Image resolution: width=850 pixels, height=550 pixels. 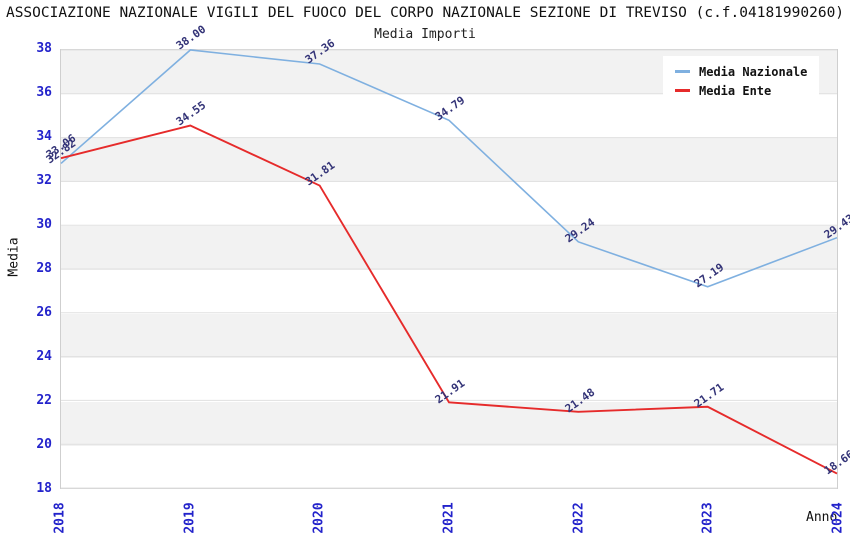 I want to click on legend-item: Media Ente, so click(x=741, y=90).